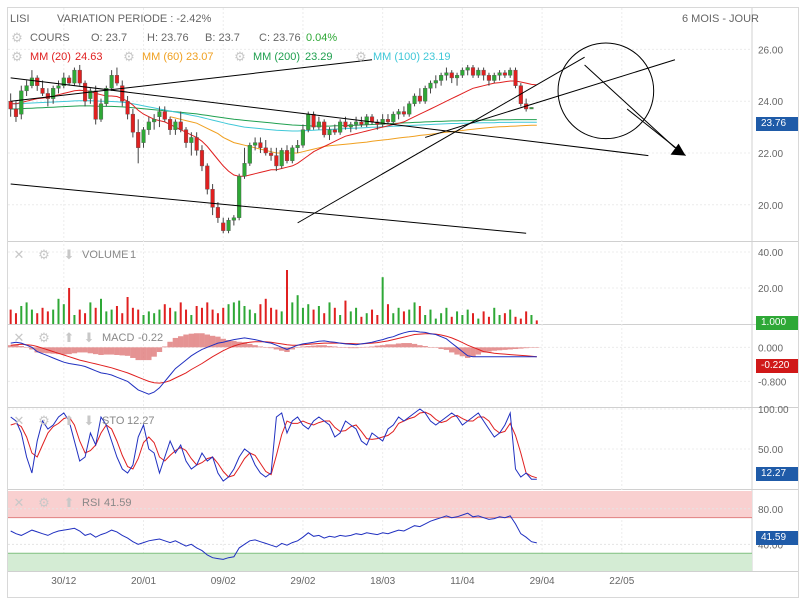  What do you see at coordinates (721, 19) in the screenshot?
I see `period-label: 6 MOIS - JOUR` at bounding box center [721, 19].